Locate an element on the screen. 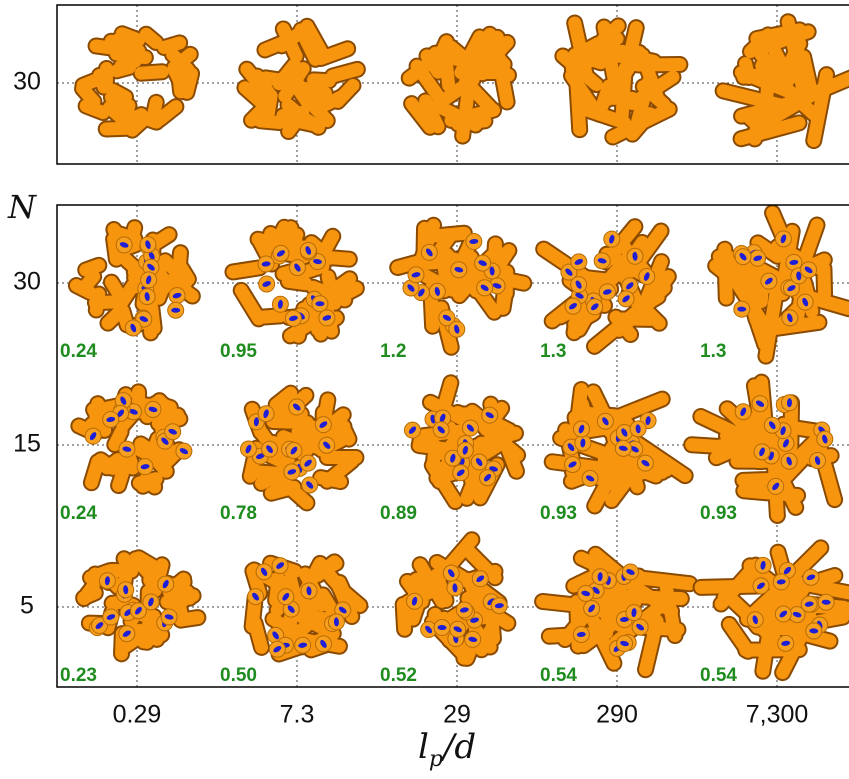 The width and height of the screenshot is (849, 779). x-label-main: l is located at coordinates (423, 747).